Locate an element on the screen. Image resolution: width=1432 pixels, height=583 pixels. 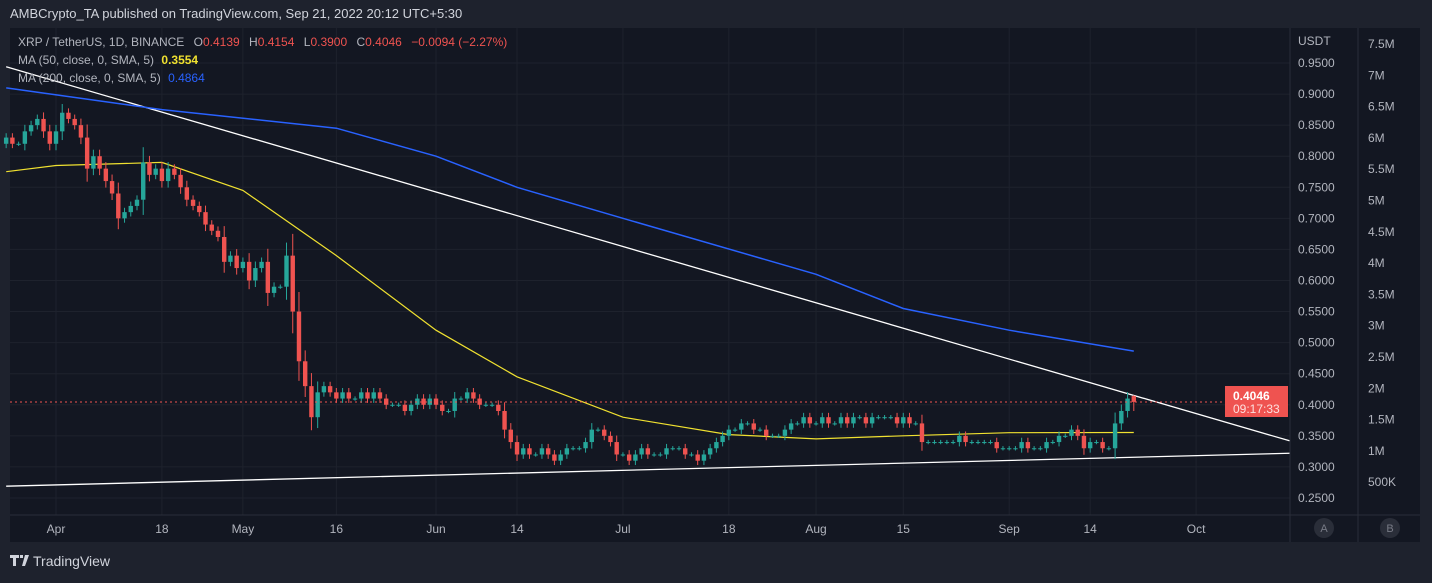
b-scale-button is located at coordinates (1390, 528).